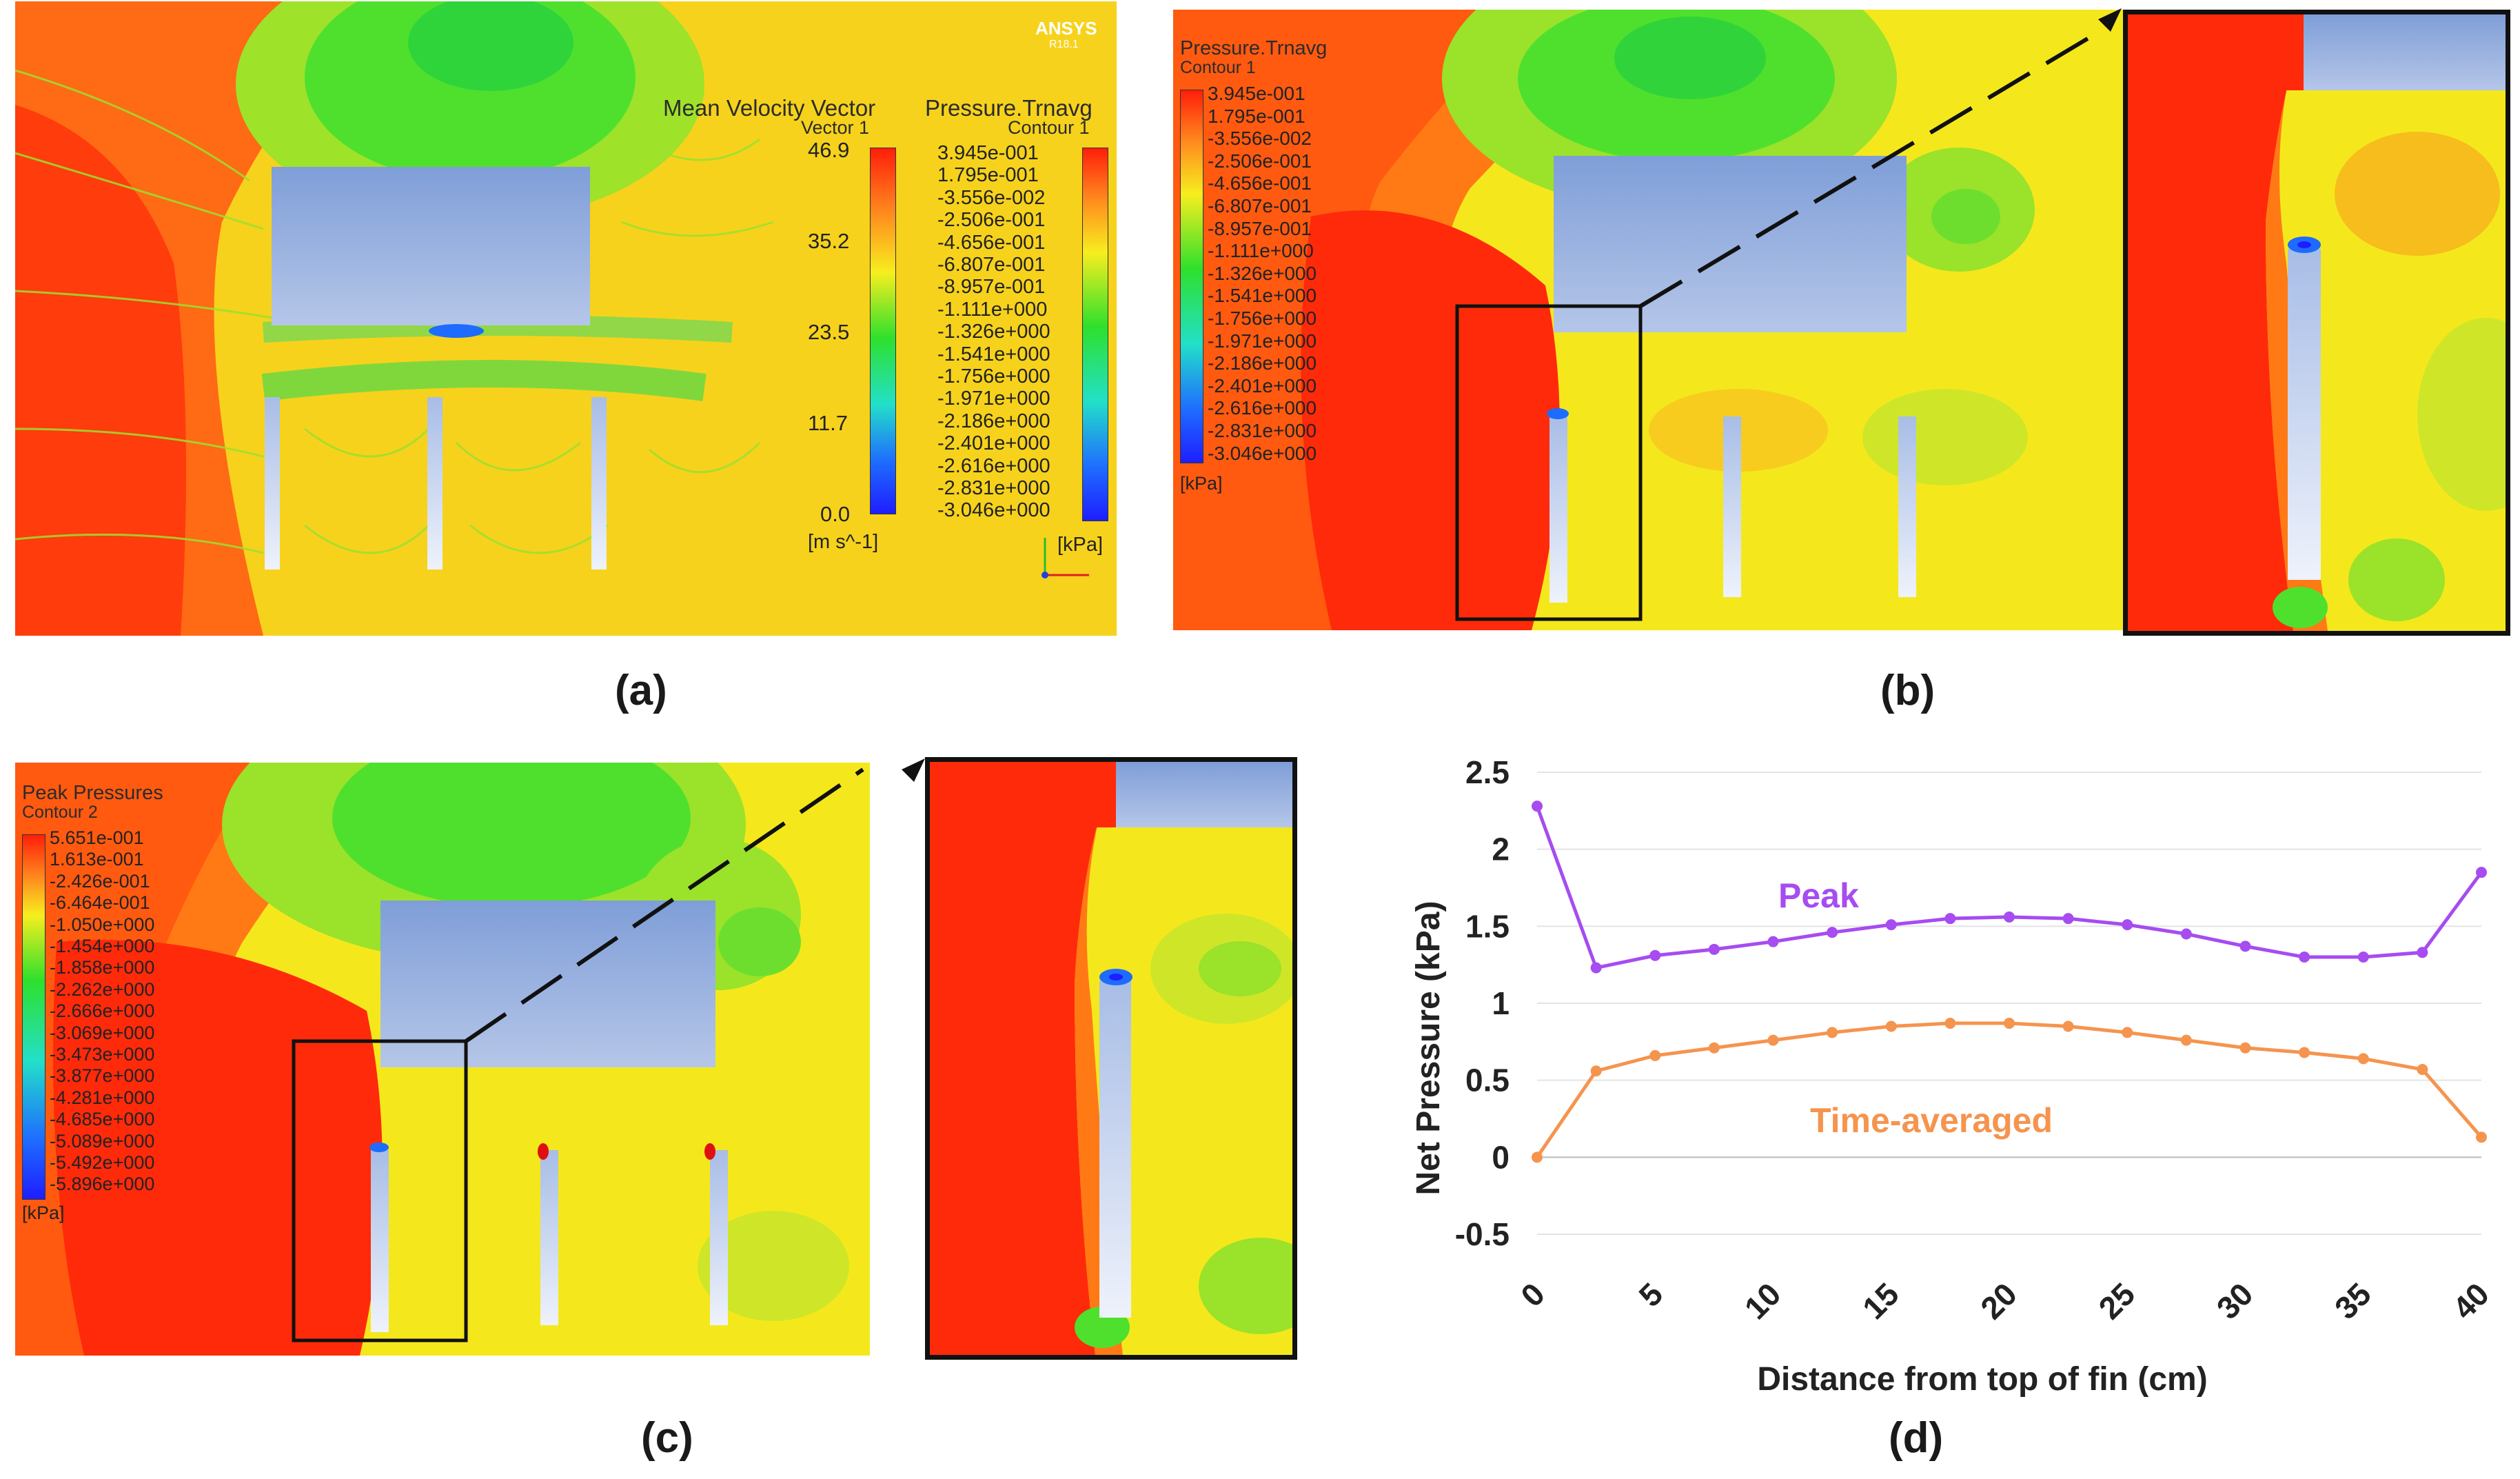  Describe the element at coordinates (2009, 1004) in the screenshot. I see `chart-gridlines` at that location.